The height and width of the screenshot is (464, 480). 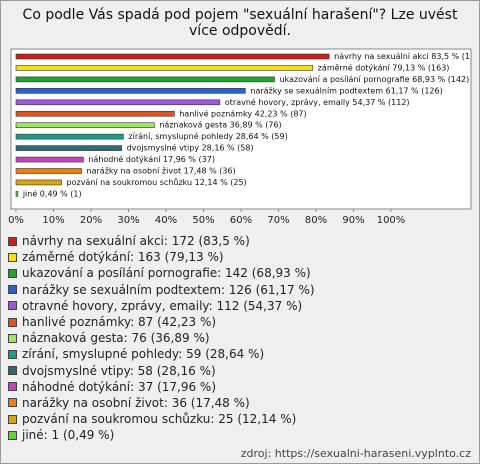 What do you see at coordinates (161, 171) in the screenshot?
I see `data-label: narážky na osobní život 17,48 % (36)` at bounding box center [161, 171].